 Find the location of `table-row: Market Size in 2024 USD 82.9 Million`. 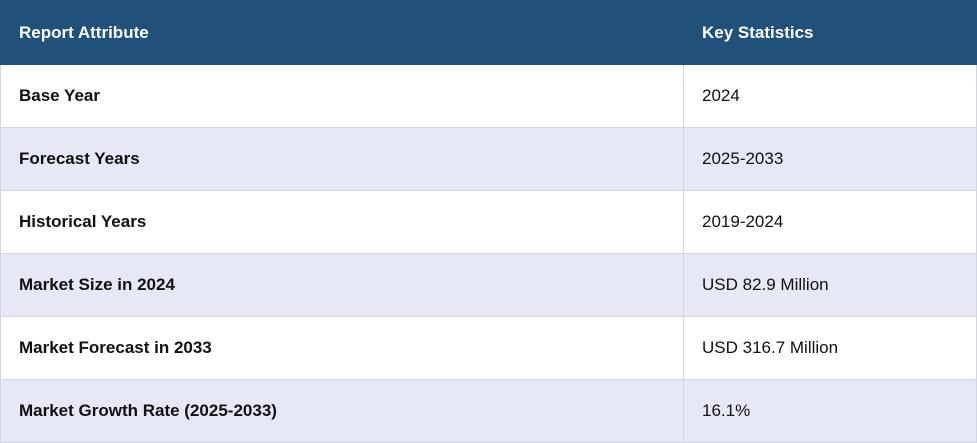

table-row: Market Size in 2024 USD 82.9 Million is located at coordinates (488, 285).